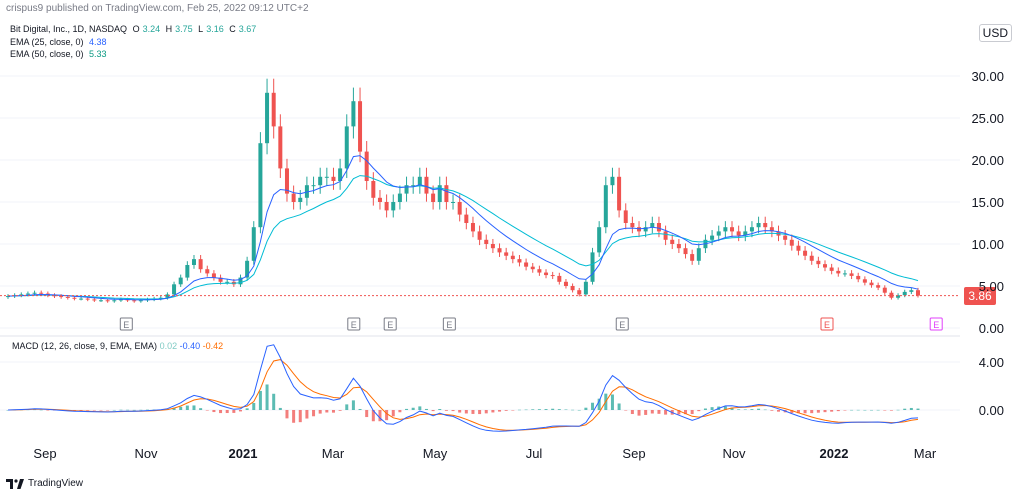 The height and width of the screenshot is (496, 1024). I want to click on ema25-label: EMA (25, close, 0), so click(47, 41).